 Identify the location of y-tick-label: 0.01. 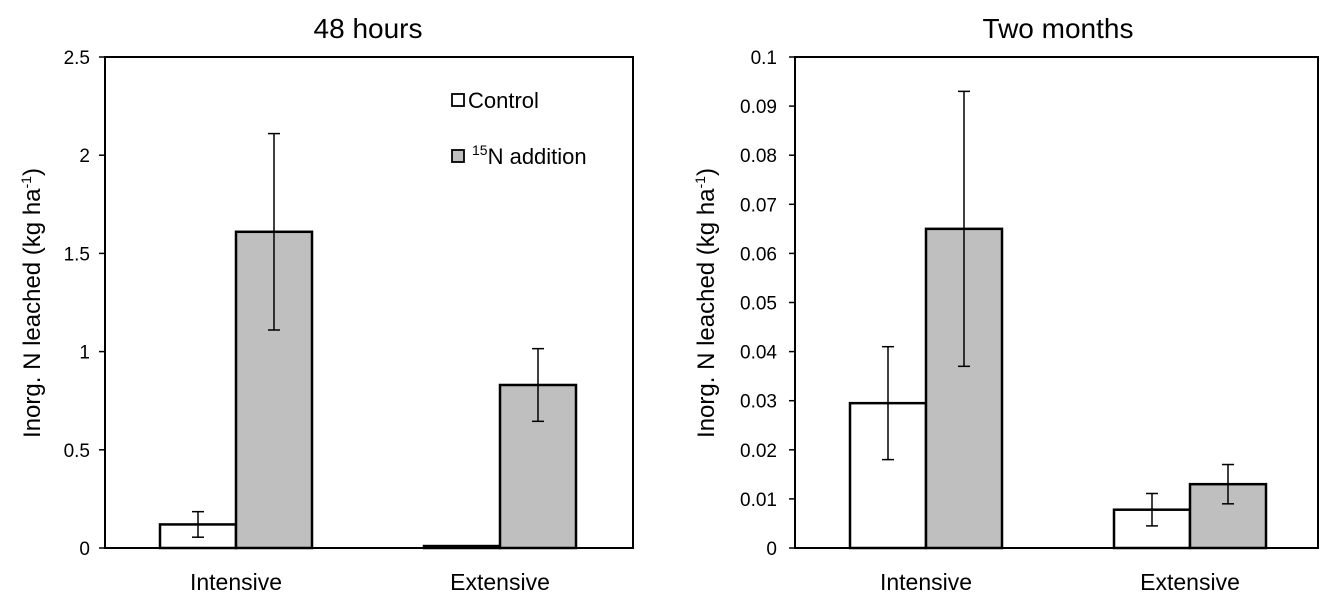
(758, 500).